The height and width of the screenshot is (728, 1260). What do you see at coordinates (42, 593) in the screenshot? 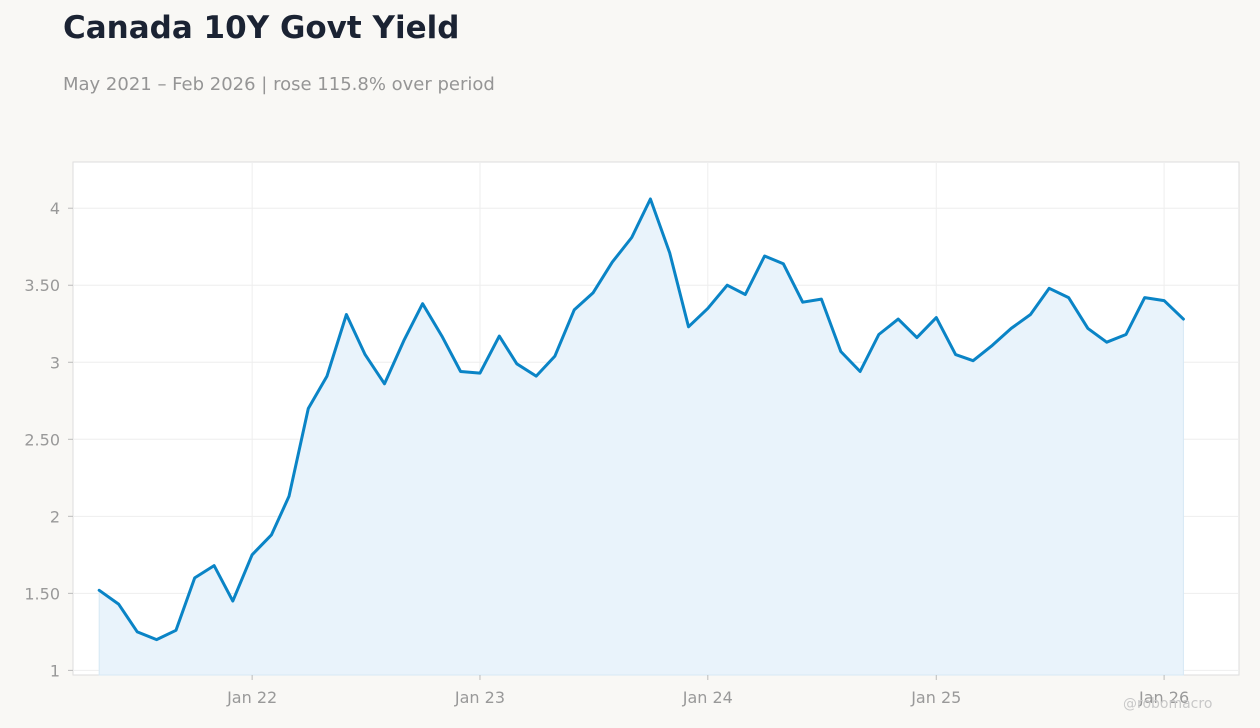
I see `y-tick-label: 1.50` at bounding box center [42, 593].